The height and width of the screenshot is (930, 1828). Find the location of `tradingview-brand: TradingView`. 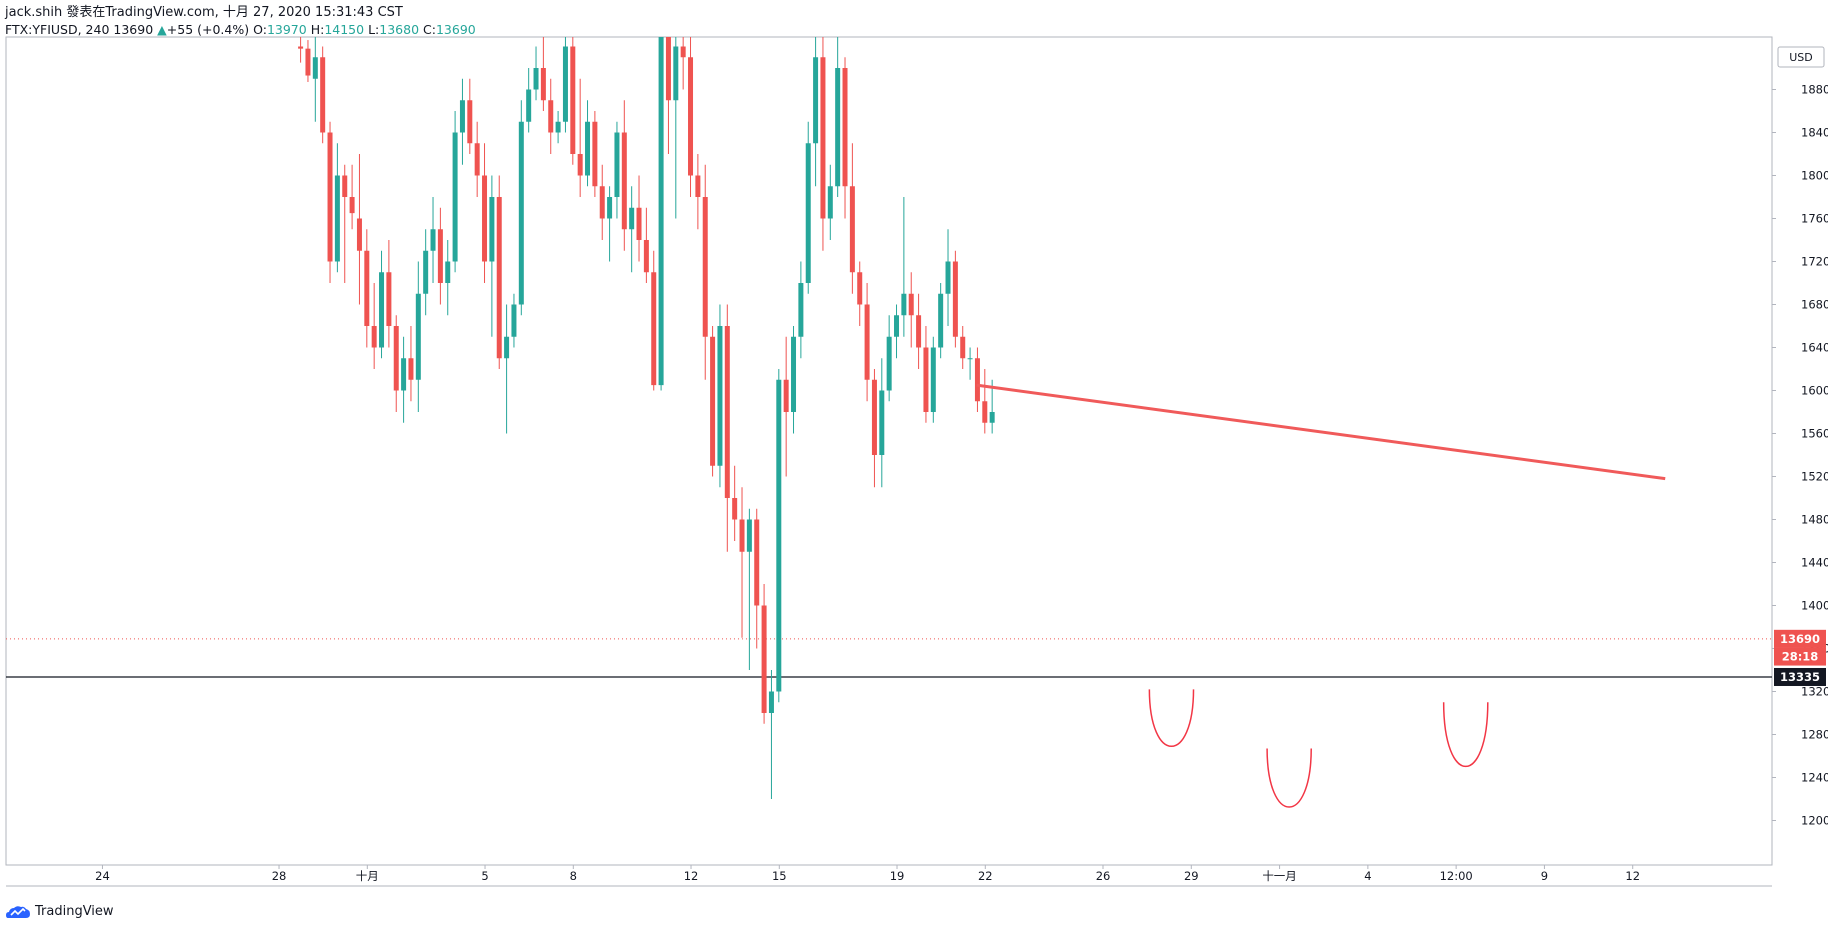

tradingview-brand: TradingView is located at coordinates (60, 911).